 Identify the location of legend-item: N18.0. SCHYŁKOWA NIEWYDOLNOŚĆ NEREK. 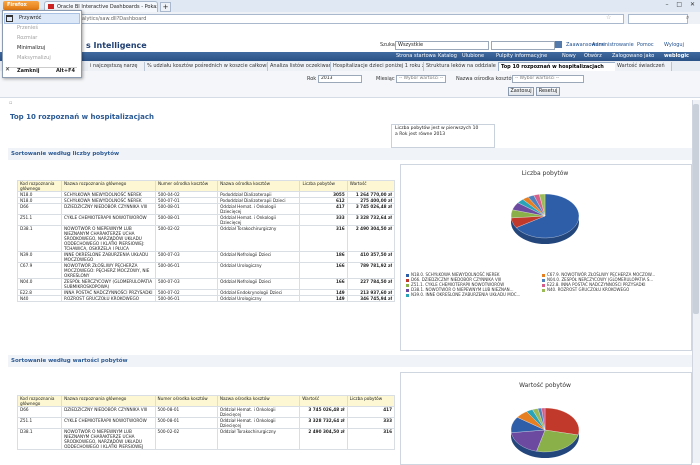
(453, 274).